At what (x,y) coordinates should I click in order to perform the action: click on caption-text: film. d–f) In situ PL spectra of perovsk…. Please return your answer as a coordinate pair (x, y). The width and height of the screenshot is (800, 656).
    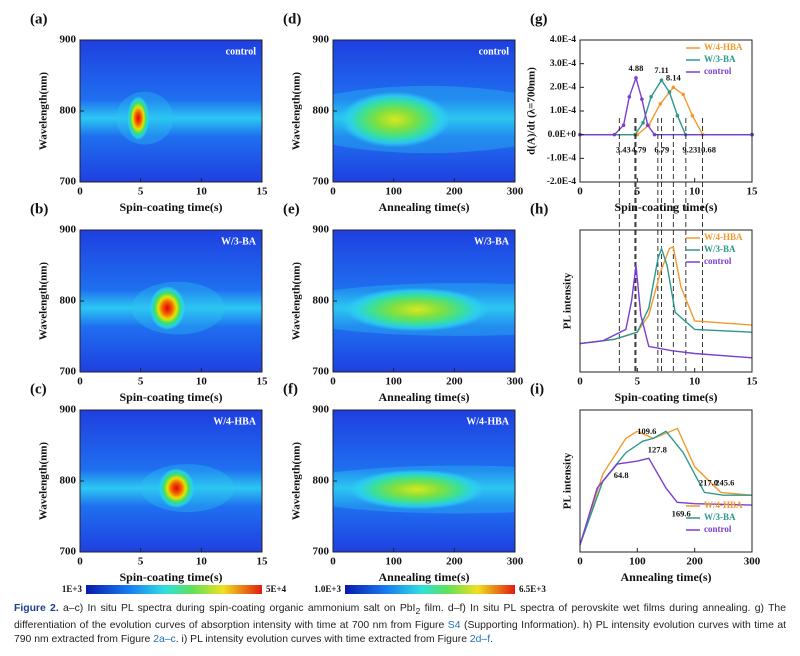
    Looking at the image, I should click on (400, 617).